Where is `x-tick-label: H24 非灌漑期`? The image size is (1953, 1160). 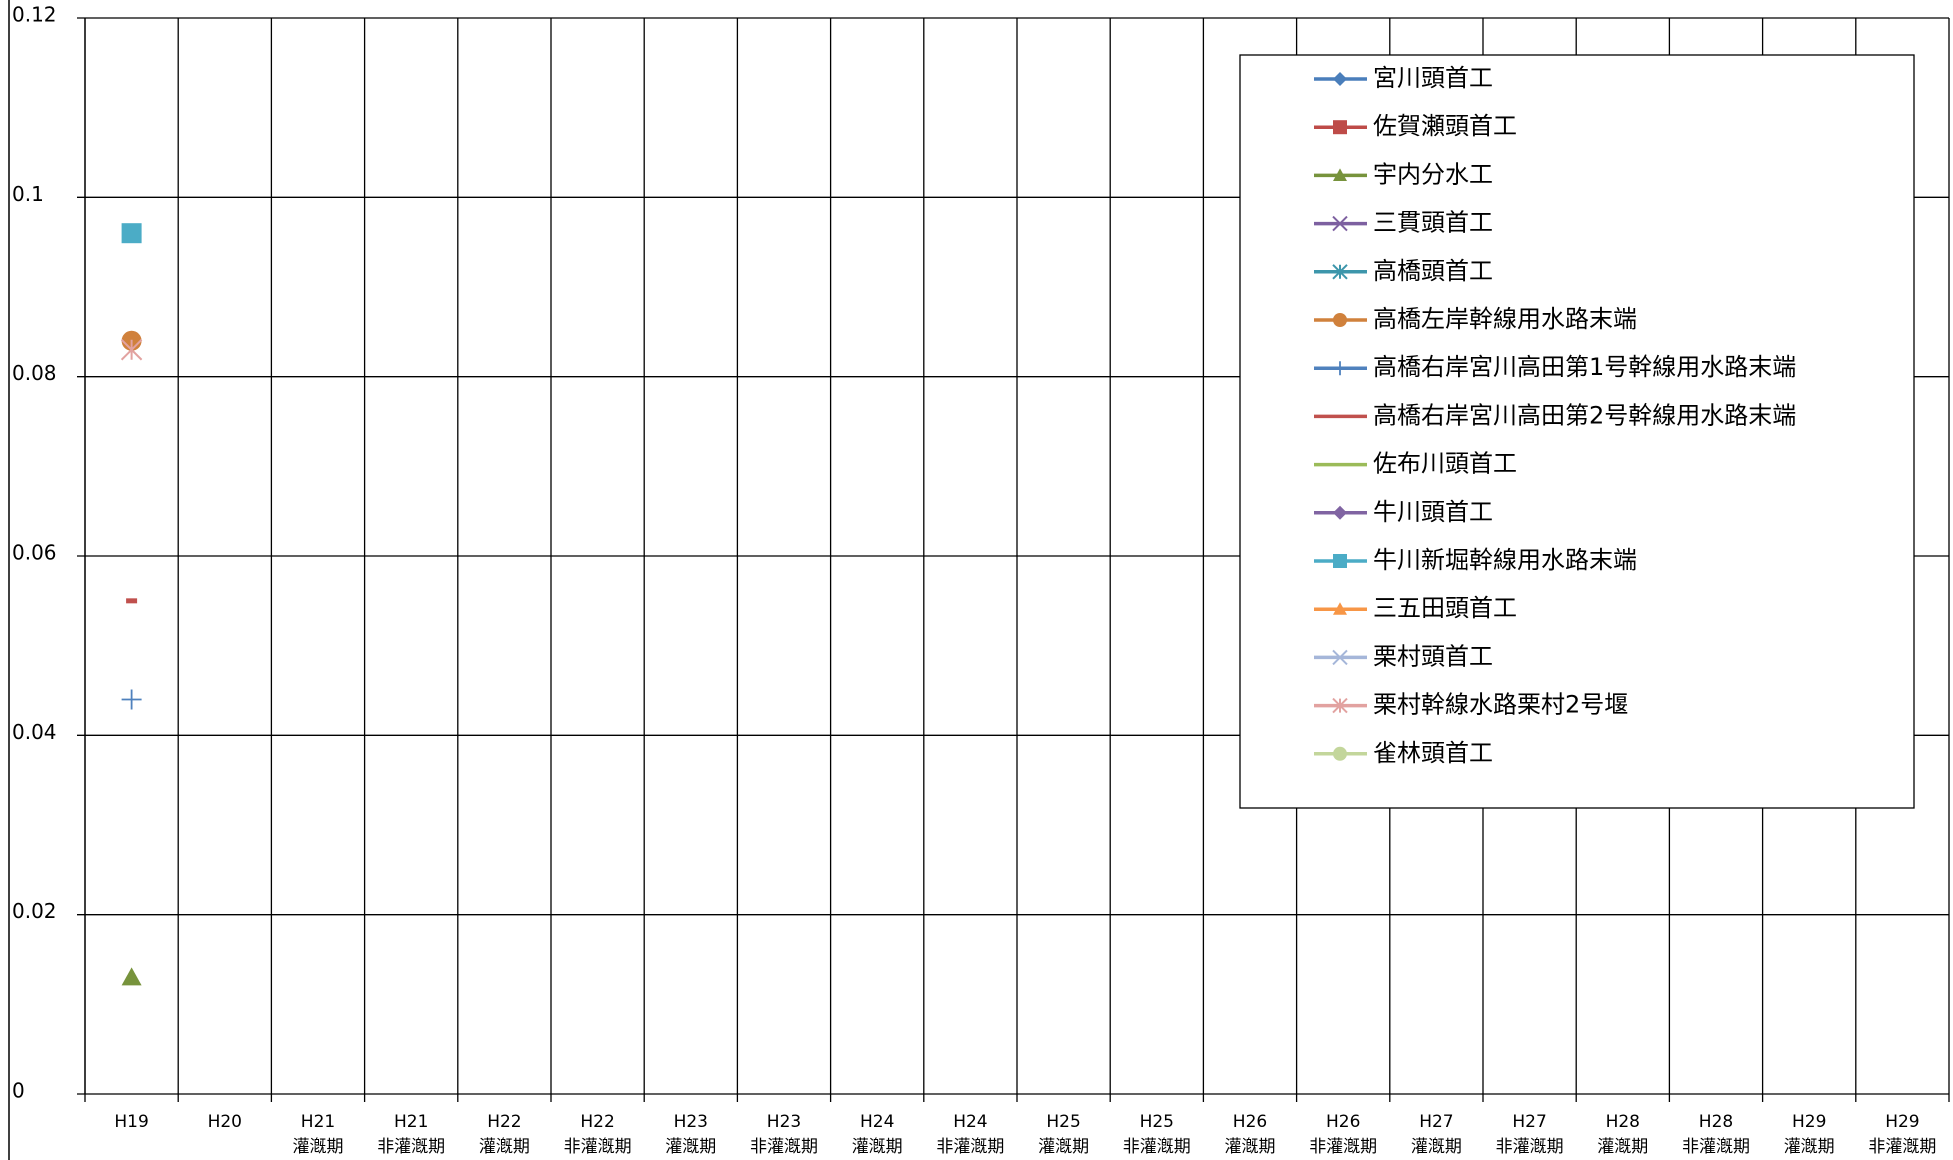 x-tick-label: H24 非灌漑期 is located at coordinates (970, 1134).